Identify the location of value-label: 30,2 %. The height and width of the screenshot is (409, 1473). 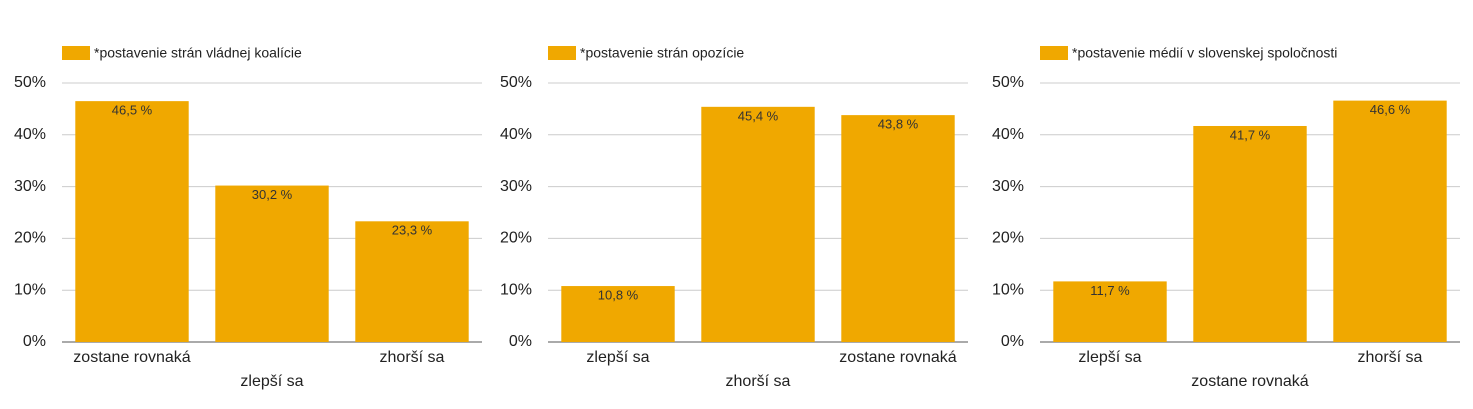
(272, 194).